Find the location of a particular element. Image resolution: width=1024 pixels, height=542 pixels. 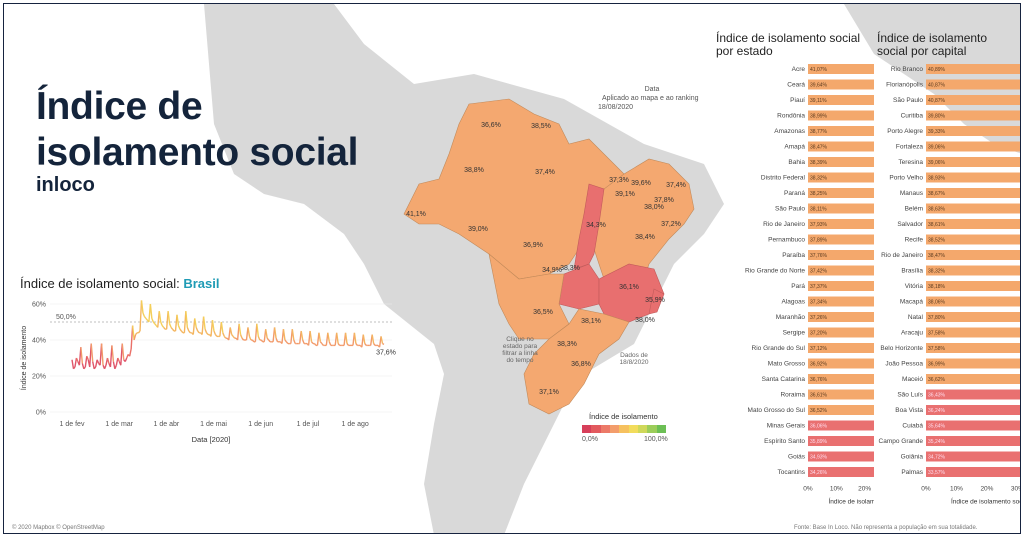

data-note-line: 18/8/2020 is located at coordinates (634, 362).